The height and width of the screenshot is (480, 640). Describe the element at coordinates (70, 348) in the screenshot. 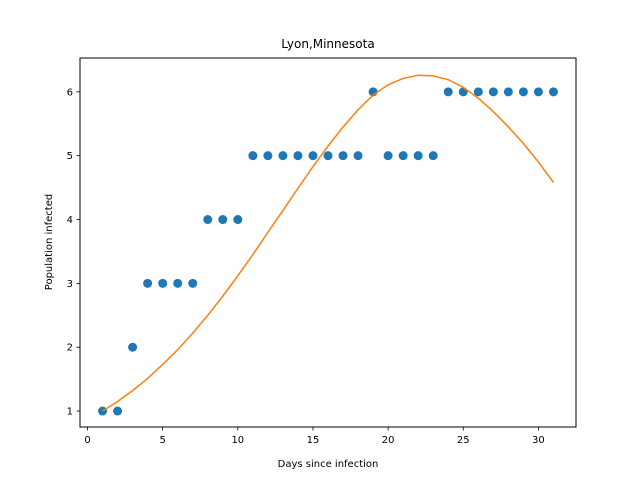

I see `y-tick-label: 2` at that location.